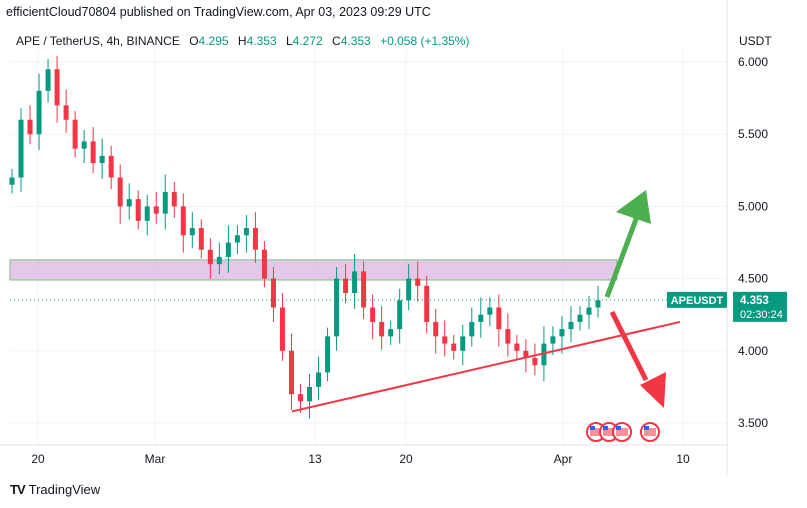 This screenshot has height=508, width=807. I want to click on tradingview-brand: TV TradingView, so click(55, 489).